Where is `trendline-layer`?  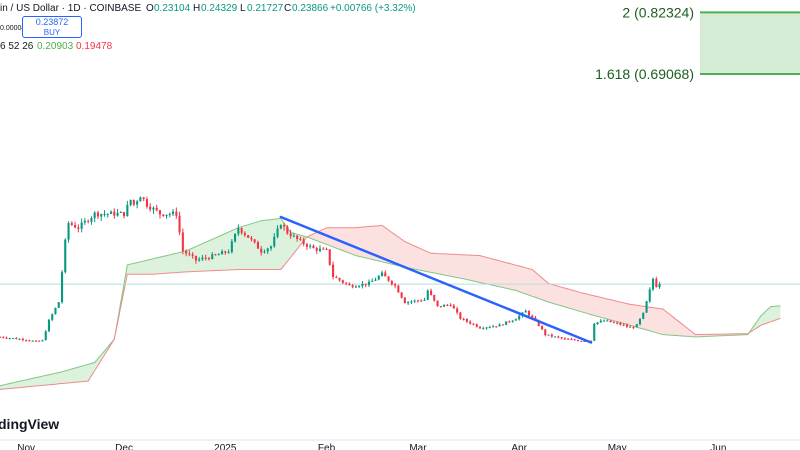
trendline-layer is located at coordinates (436, 279).